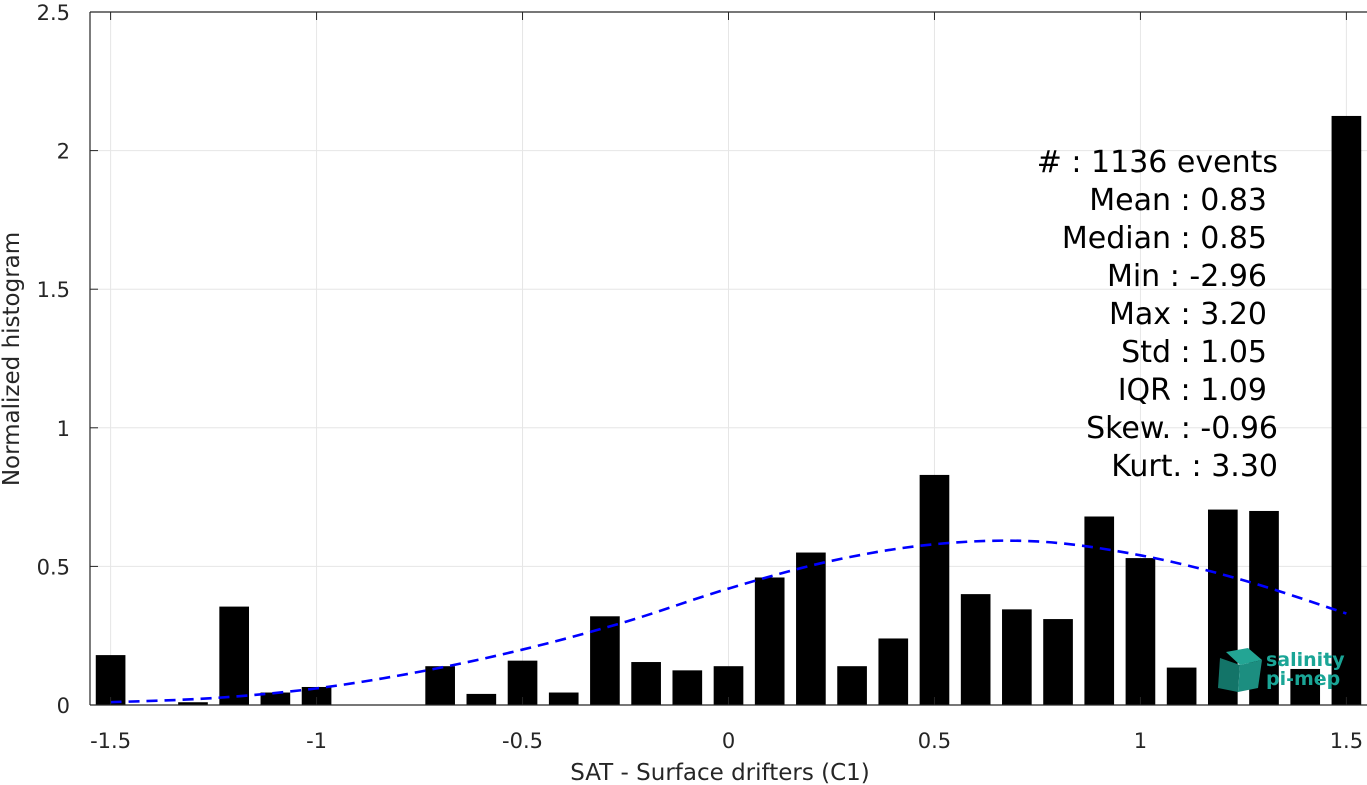 The width and height of the screenshot is (1367, 785). What do you see at coordinates (12, 359) in the screenshot?
I see `y-axis-label: Normalized histogram` at bounding box center [12, 359].